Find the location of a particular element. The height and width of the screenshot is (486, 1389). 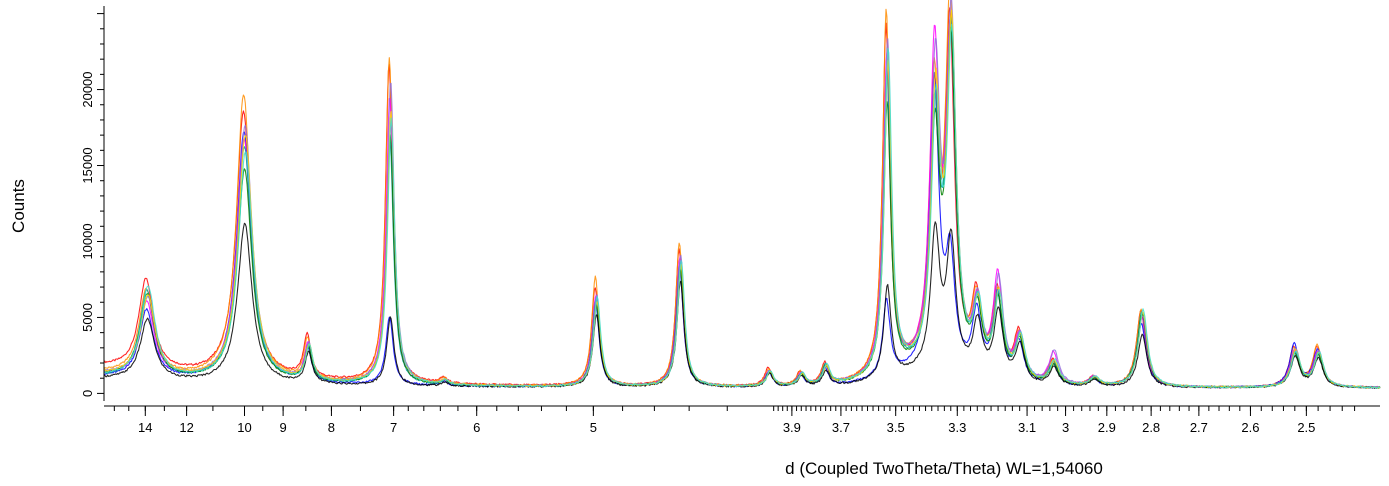

y-tick-label: 0 is located at coordinates (87, 393).